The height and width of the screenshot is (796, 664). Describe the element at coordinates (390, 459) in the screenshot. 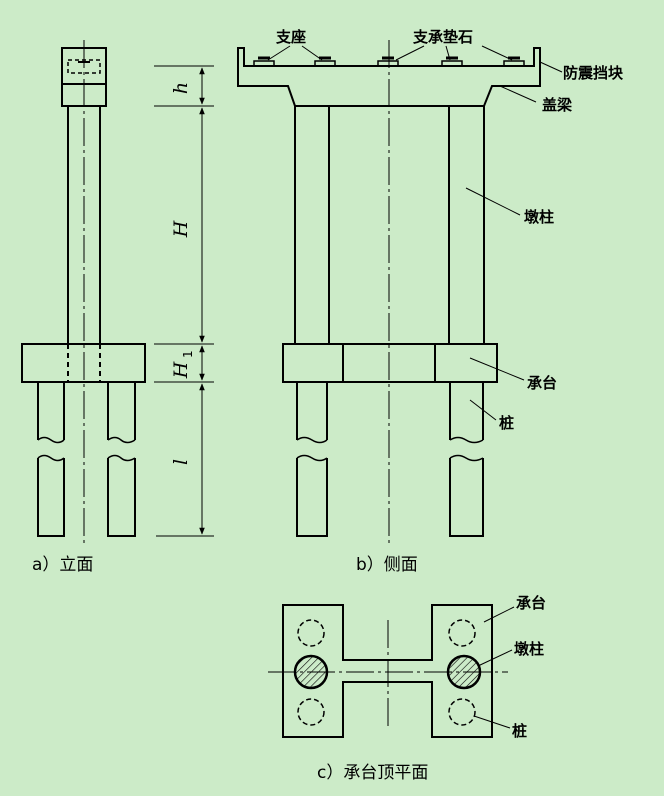

I see `side-piles` at that location.